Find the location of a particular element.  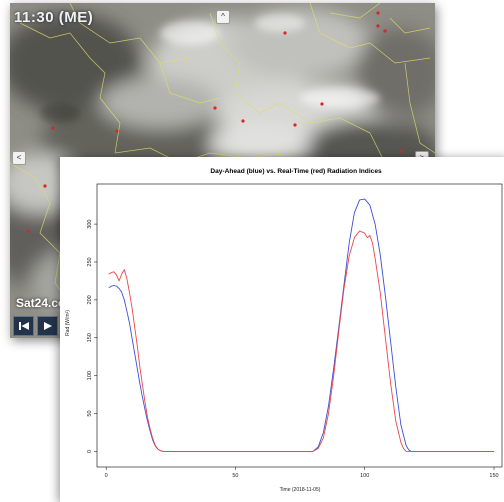

chevron-up-icon: ^ is located at coordinates (223, 16).